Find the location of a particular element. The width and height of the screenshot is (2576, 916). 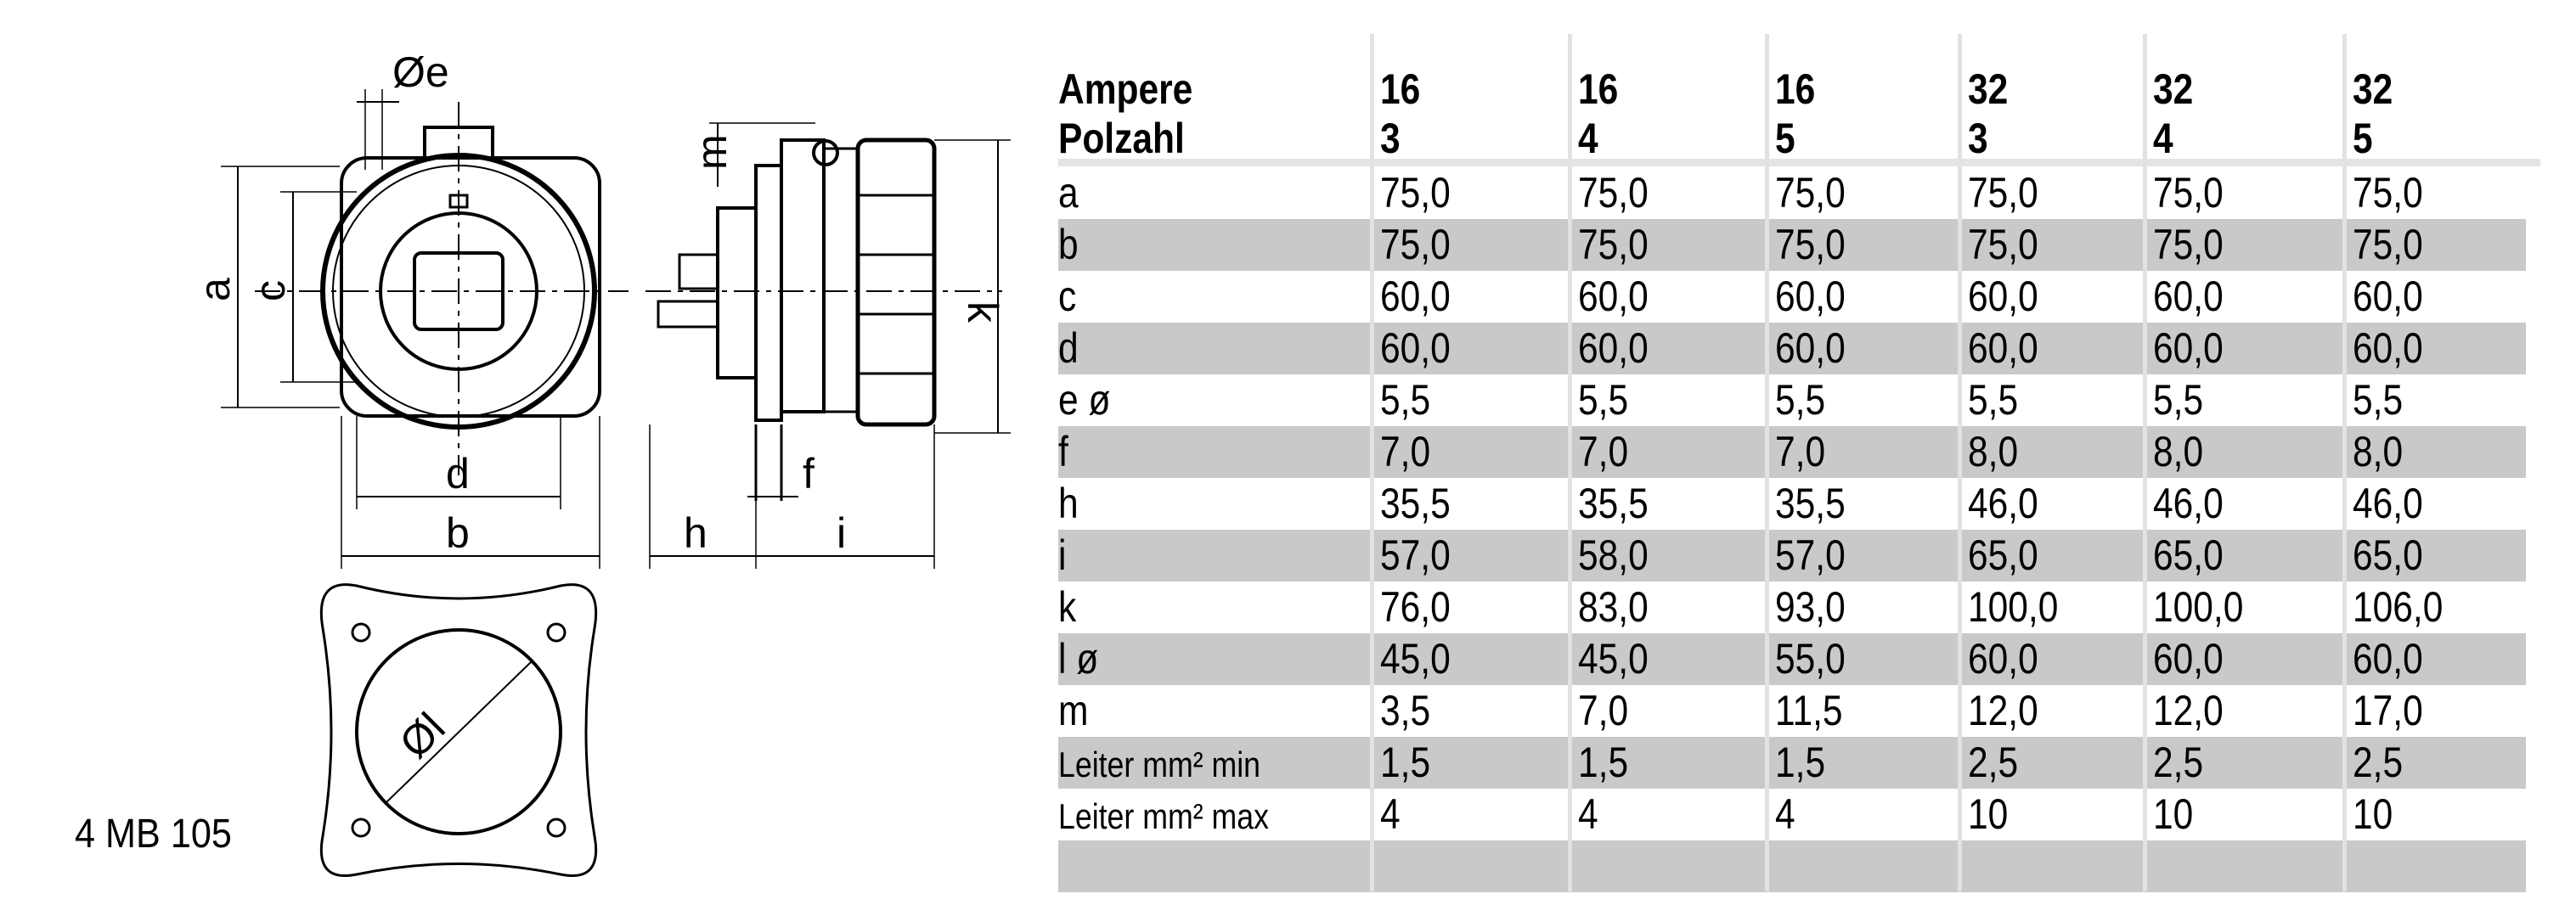

table-cell: 11,5 is located at coordinates (1809, 711).